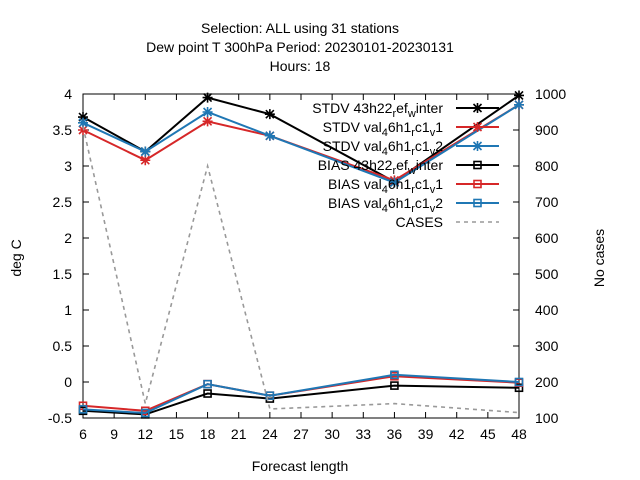 The width and height of the screenshot is (640, 480). Describe the element at coordinates (68, 310) in the screenshot. I see `y-tick-label: 1` at that location.